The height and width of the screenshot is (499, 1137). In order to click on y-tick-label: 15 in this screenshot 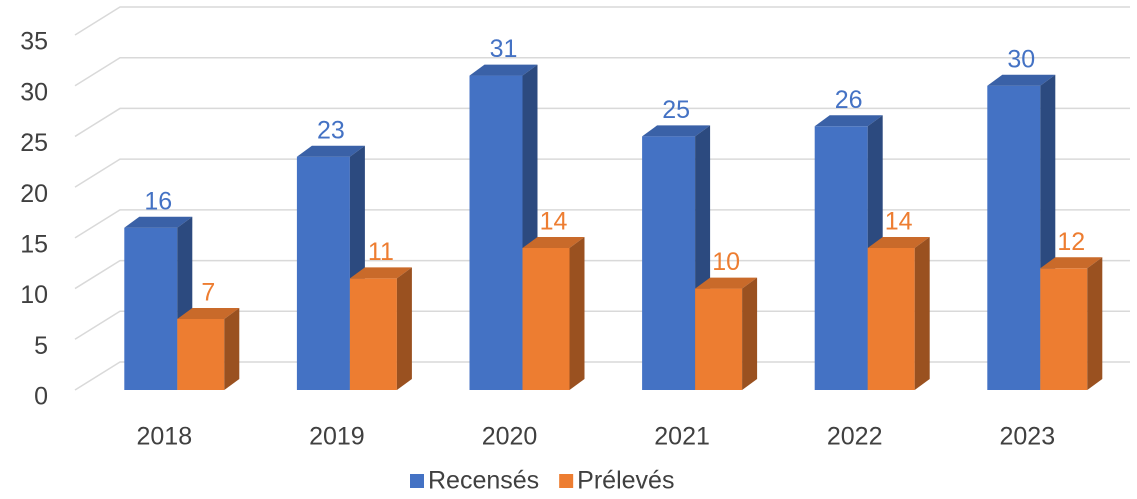, I will do `click(34, 244)`.